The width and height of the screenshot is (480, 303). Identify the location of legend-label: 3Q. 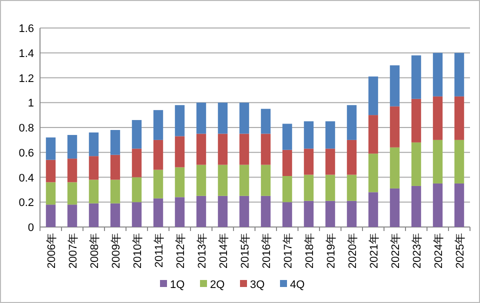
(258, 285).